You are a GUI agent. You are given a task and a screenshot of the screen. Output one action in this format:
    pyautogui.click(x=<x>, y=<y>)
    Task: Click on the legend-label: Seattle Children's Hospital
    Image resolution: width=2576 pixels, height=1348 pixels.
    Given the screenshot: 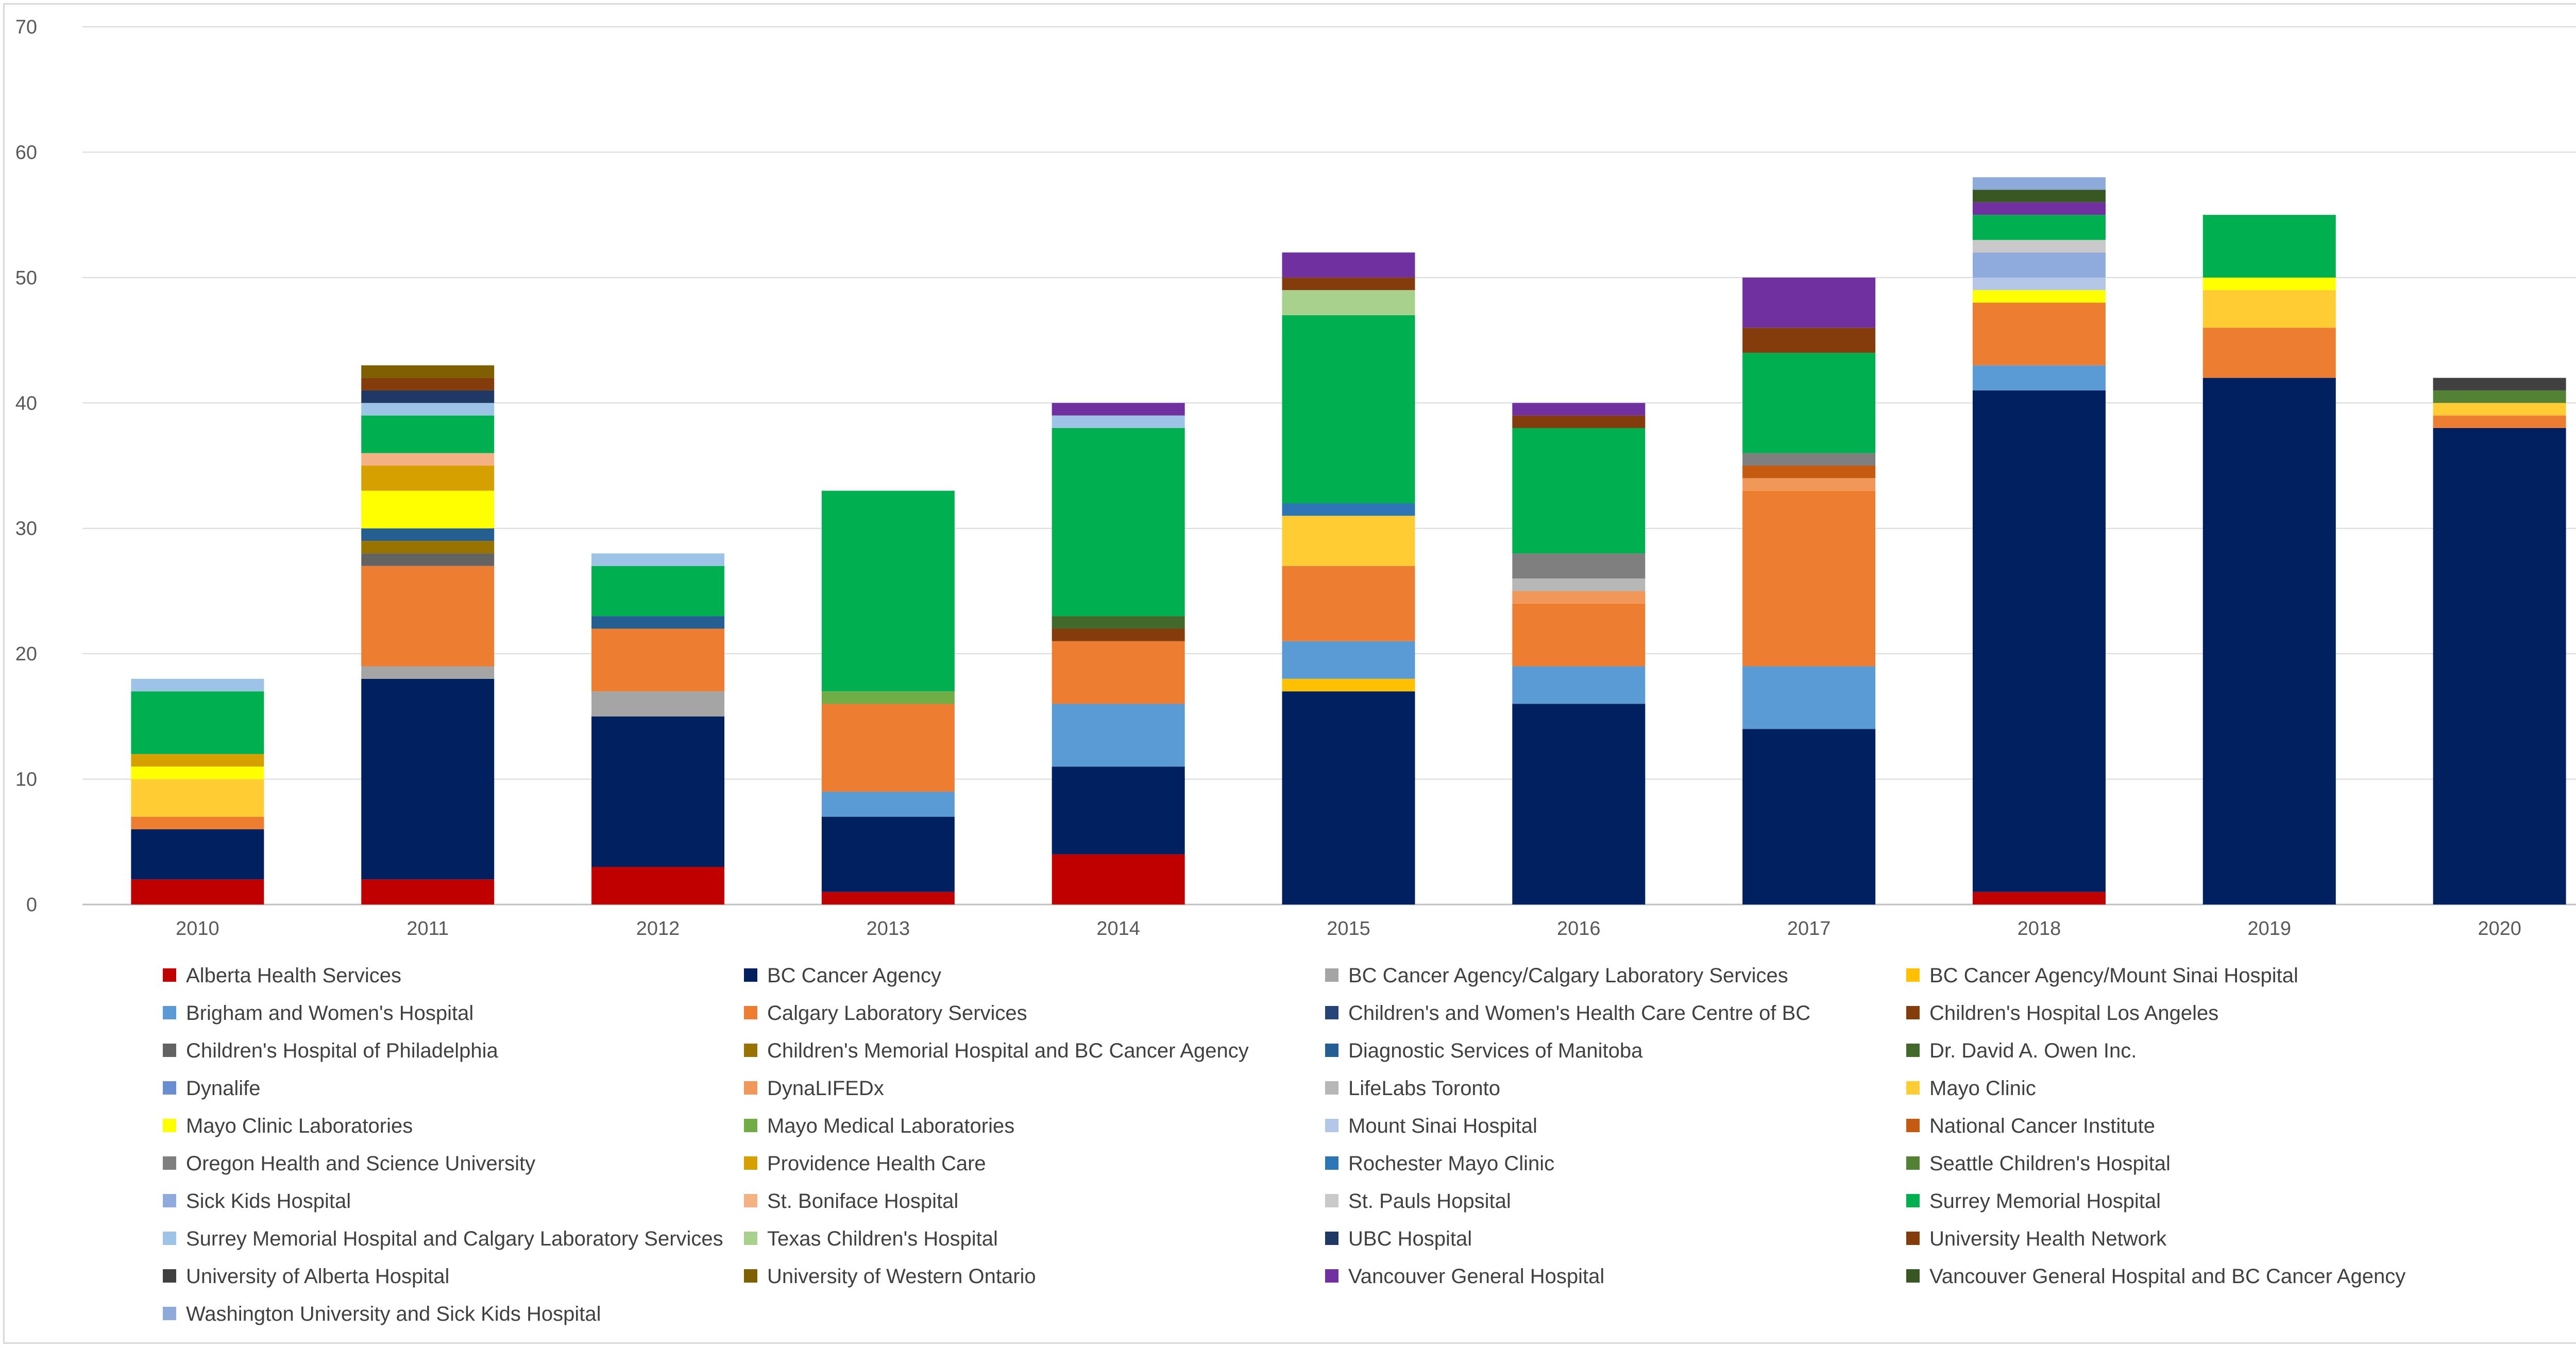 What is the action you would take?
    pyautogui.click(x=2050, y=1163)
    